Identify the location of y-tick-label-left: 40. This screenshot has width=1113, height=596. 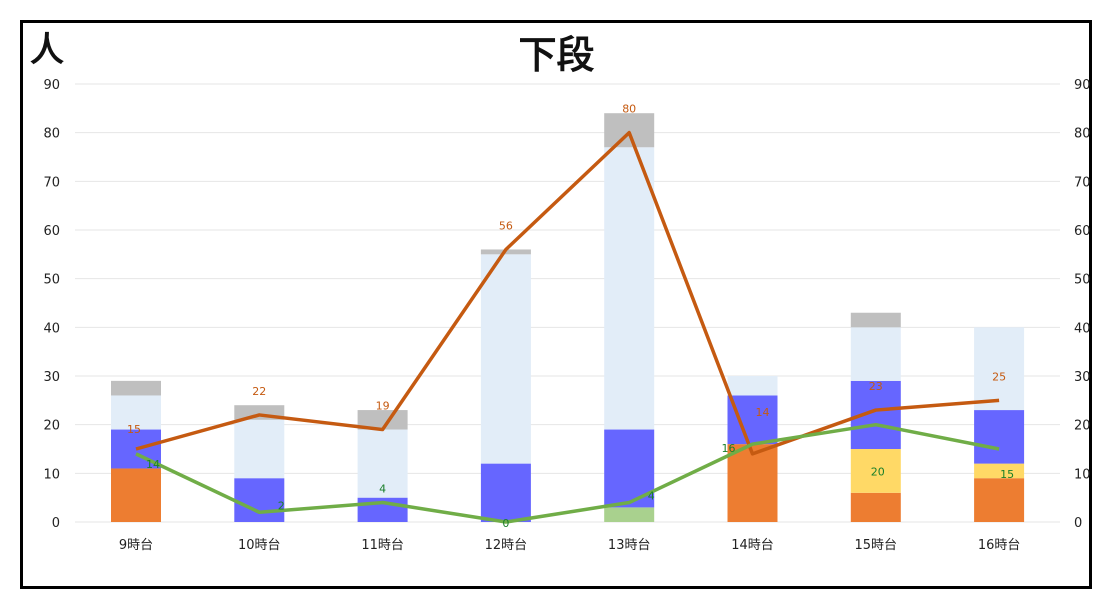
(51, 328).